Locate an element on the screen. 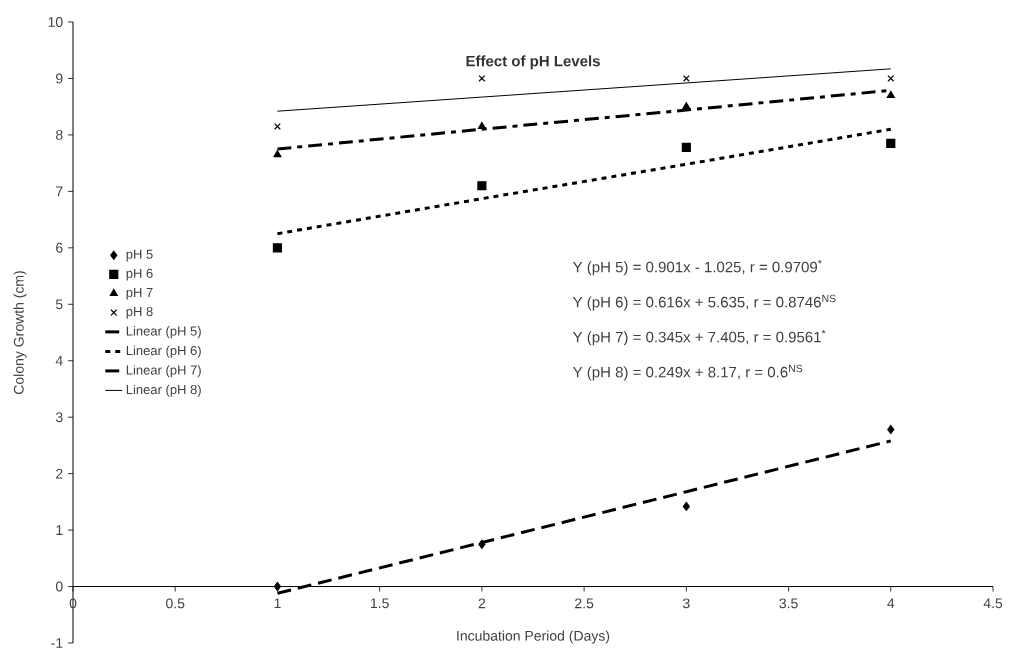 This screenshot has width=1010, height=658. x-tick-label: 2.5 is located at coordinates (584, 603).